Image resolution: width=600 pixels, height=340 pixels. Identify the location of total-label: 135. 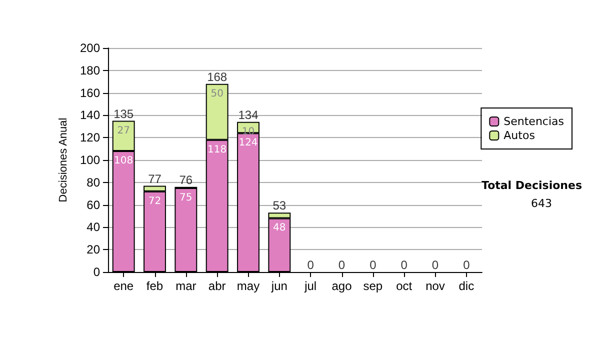
(124, 113).